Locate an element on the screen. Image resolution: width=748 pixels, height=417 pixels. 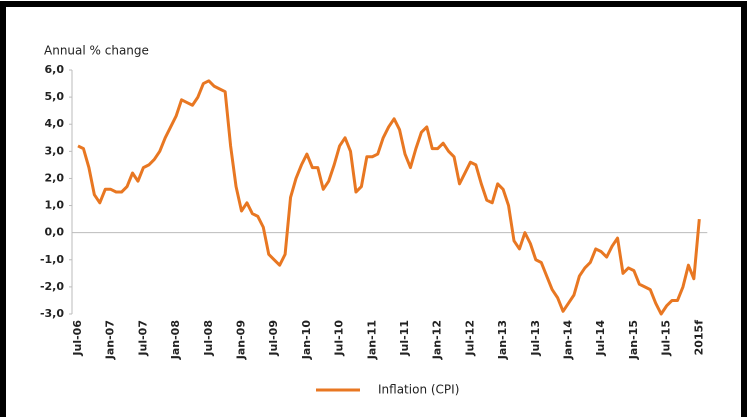
x-tick-label: Jul-15 is located at coordinates (666, 338).